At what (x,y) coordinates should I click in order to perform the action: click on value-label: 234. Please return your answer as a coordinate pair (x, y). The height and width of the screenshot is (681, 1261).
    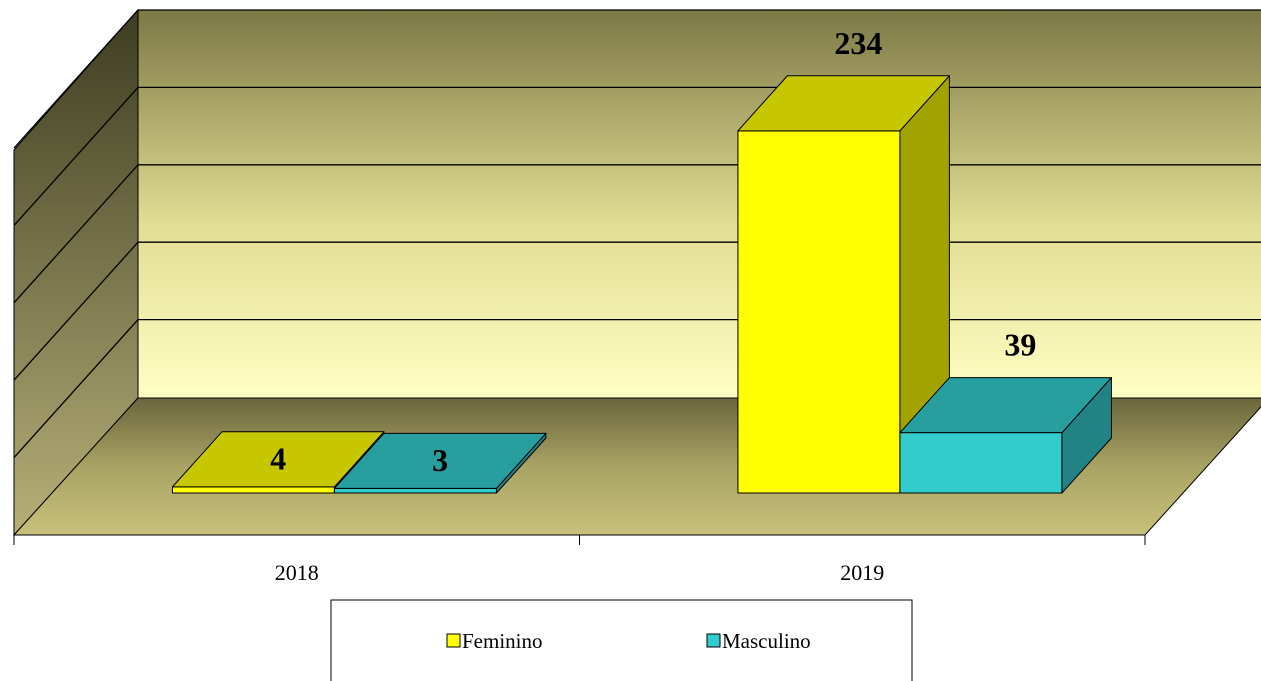
    Looking at the image, I should click on (858, 43).